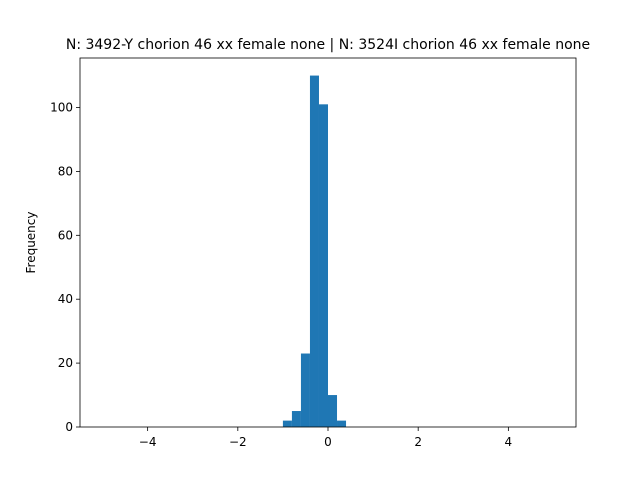  I want to click on y-tick-label: 60, so click(65, 235).